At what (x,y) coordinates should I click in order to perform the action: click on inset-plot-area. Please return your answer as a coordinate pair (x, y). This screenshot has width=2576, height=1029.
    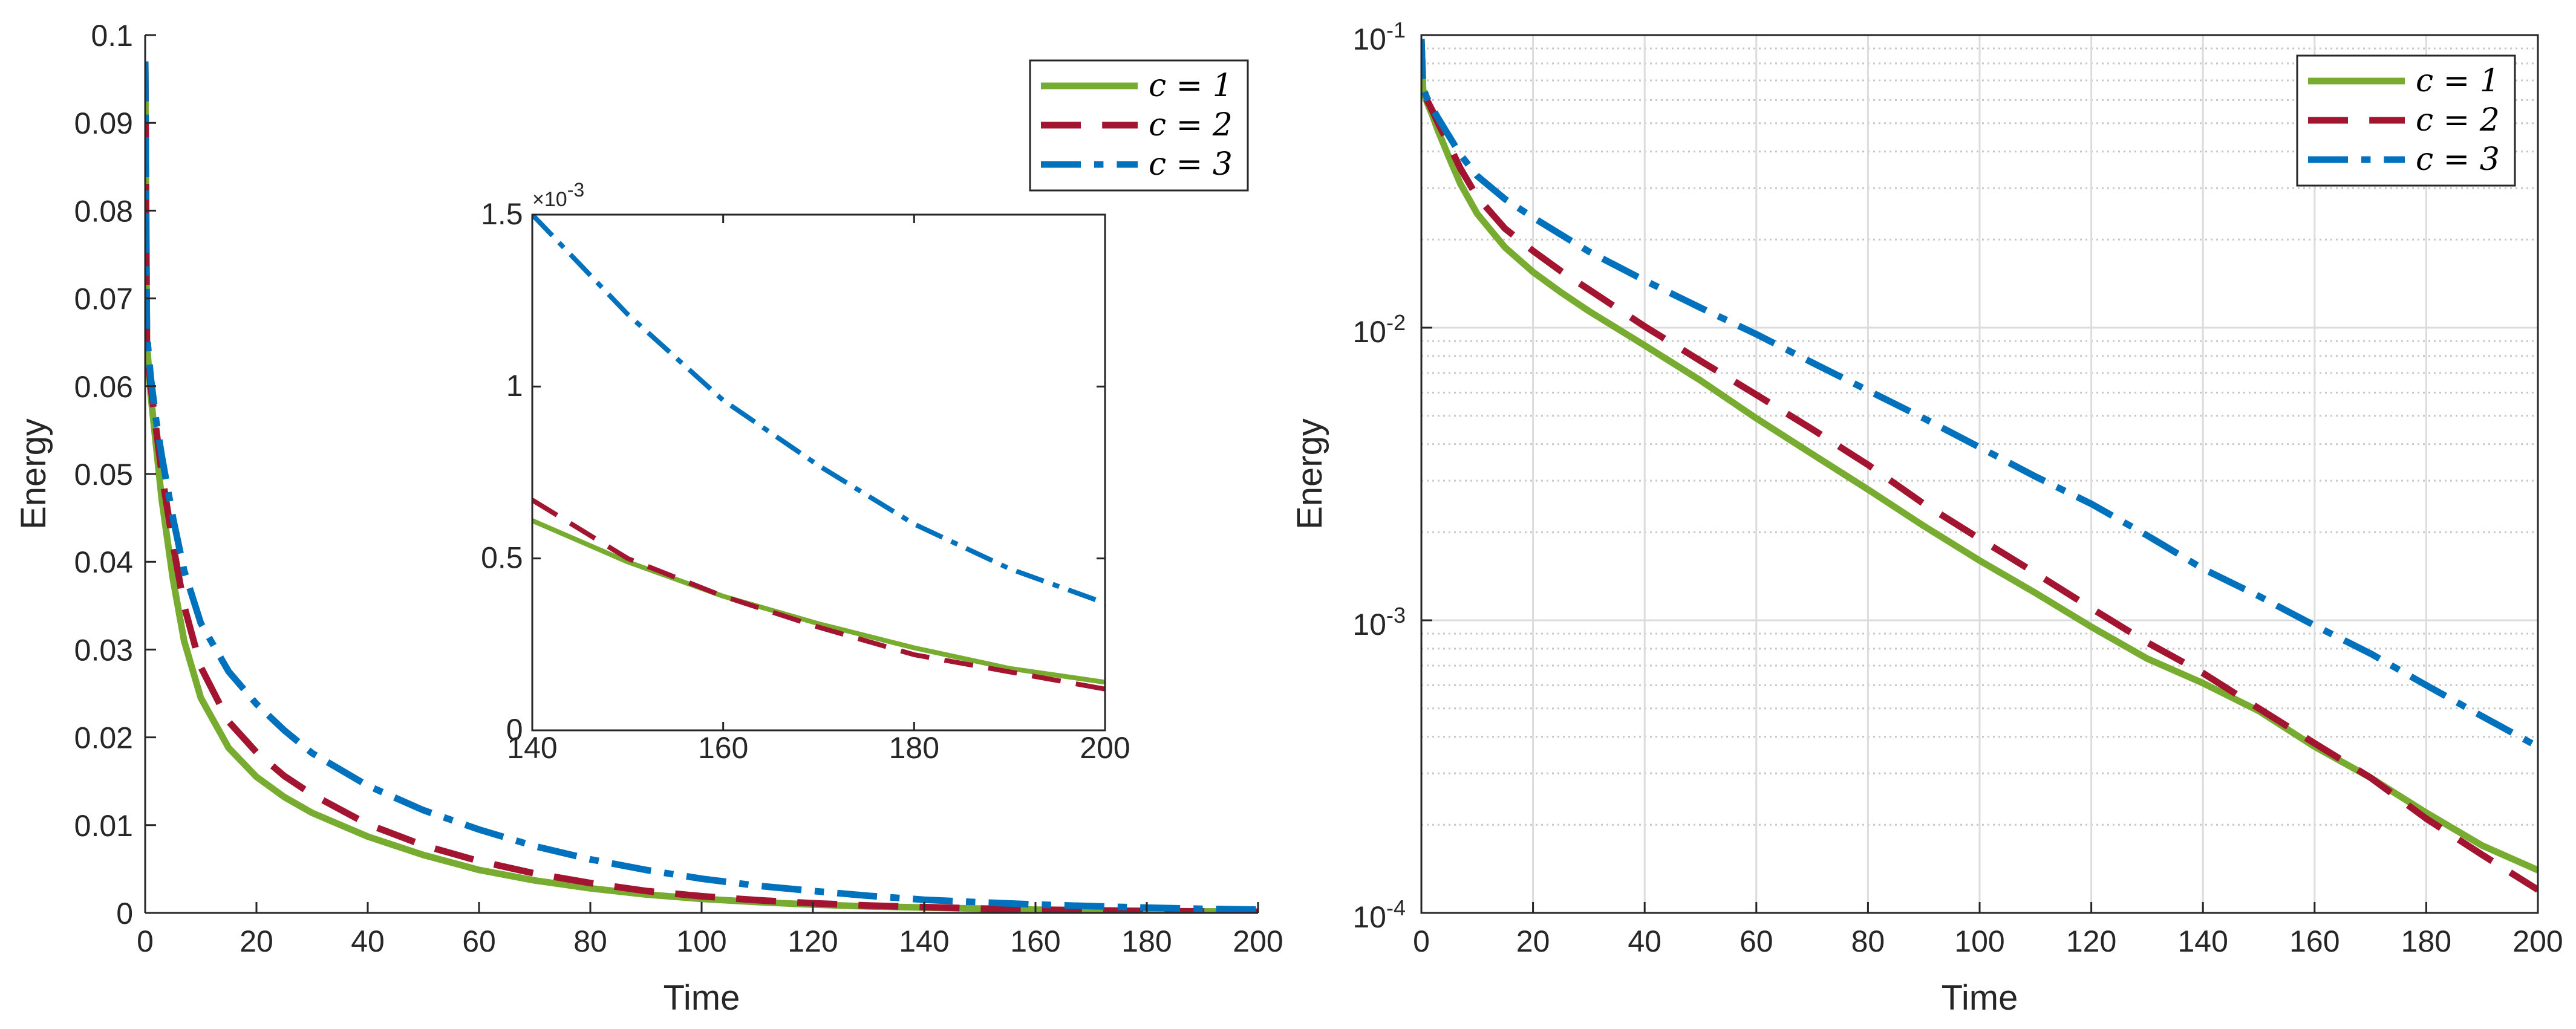
    Looking at the image, I should click on (818, 472).